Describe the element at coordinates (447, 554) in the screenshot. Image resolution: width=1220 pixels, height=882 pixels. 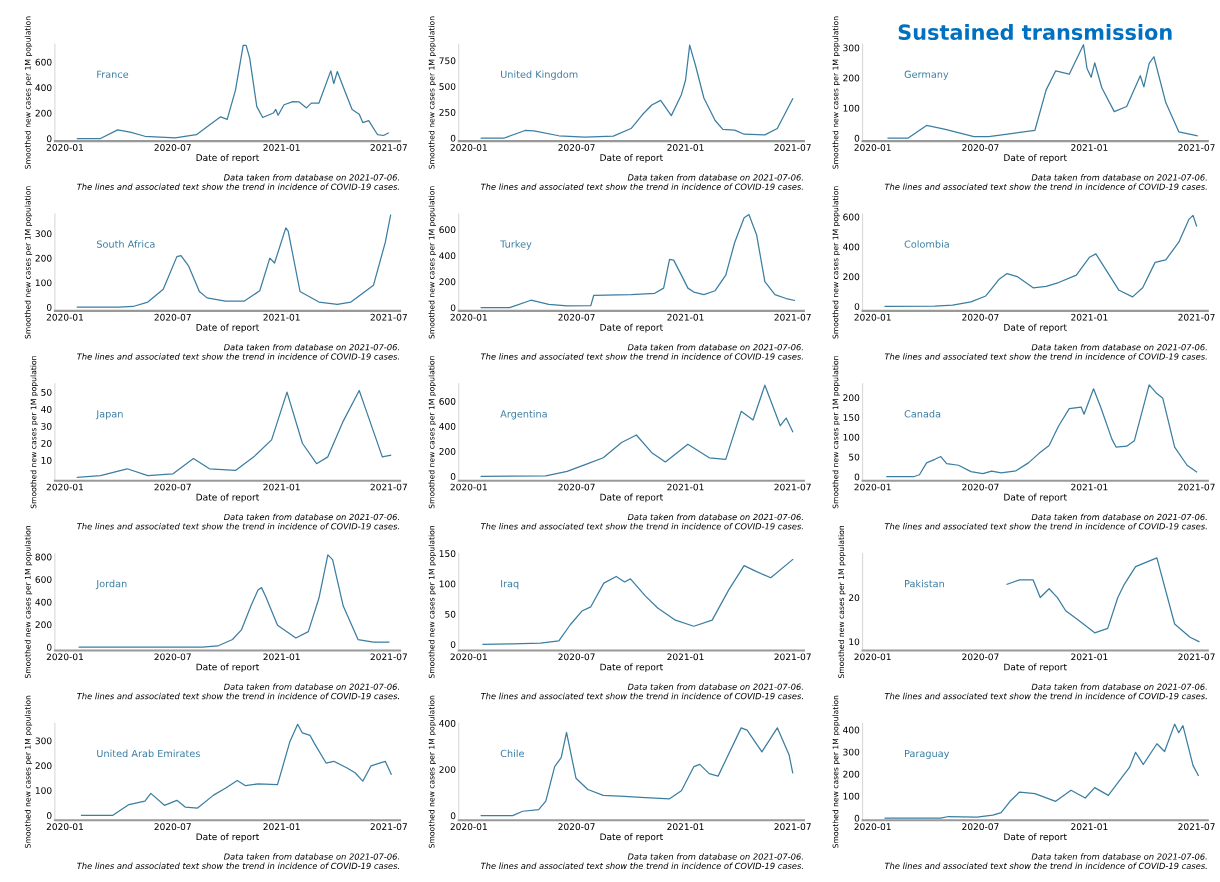
I see `y-tick-label: 150` at that location.